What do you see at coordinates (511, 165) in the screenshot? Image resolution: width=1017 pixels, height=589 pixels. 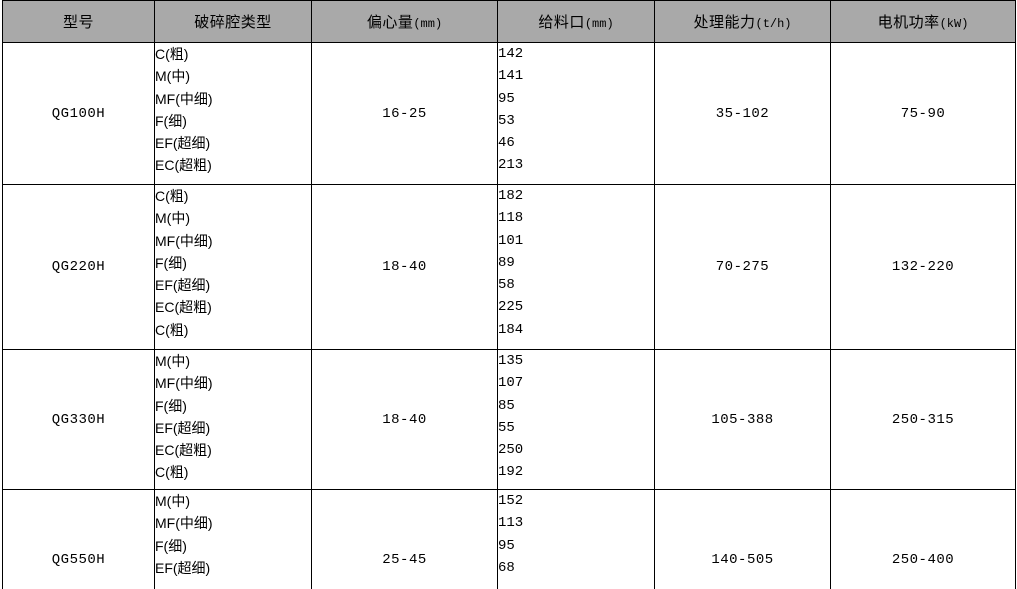 I see `feed-opening-item: 213` at bounding box center [511, 165].